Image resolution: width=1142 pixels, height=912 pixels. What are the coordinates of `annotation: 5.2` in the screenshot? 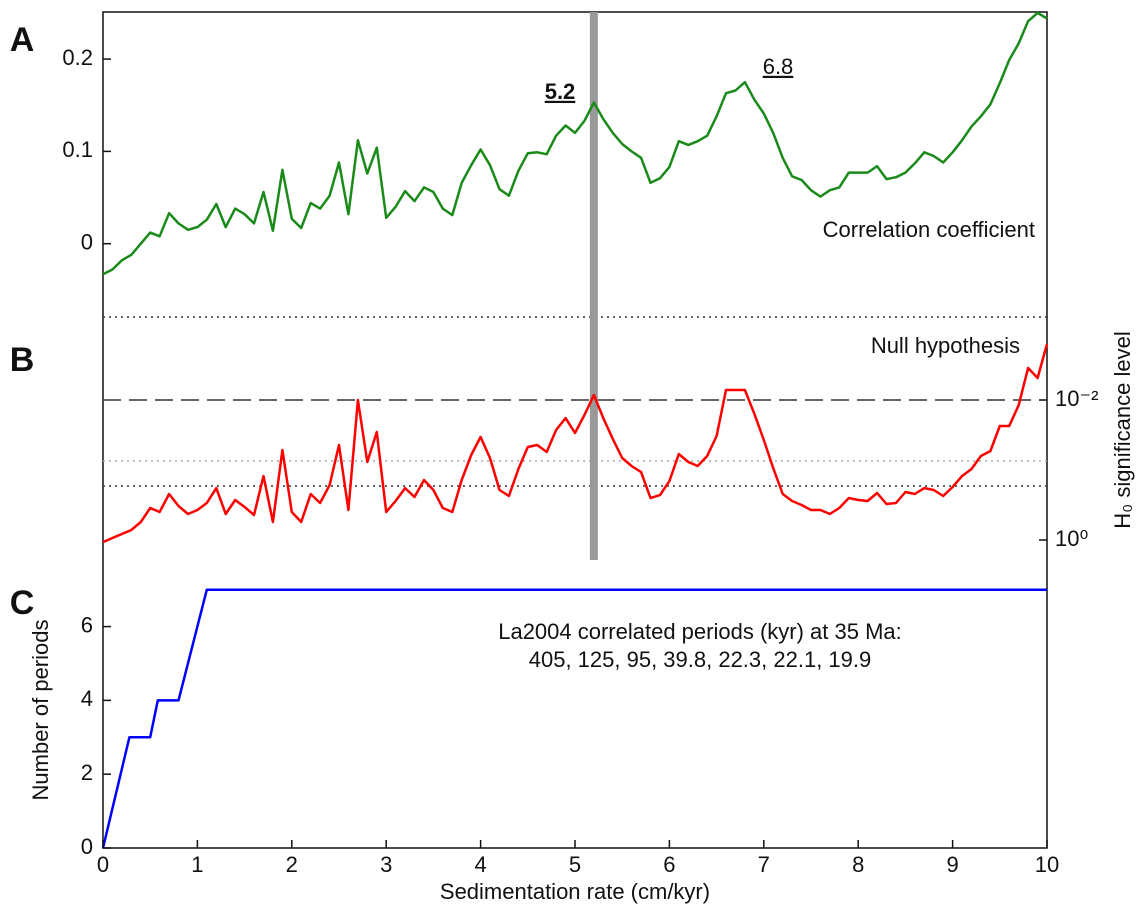 It's located at (560, 91).